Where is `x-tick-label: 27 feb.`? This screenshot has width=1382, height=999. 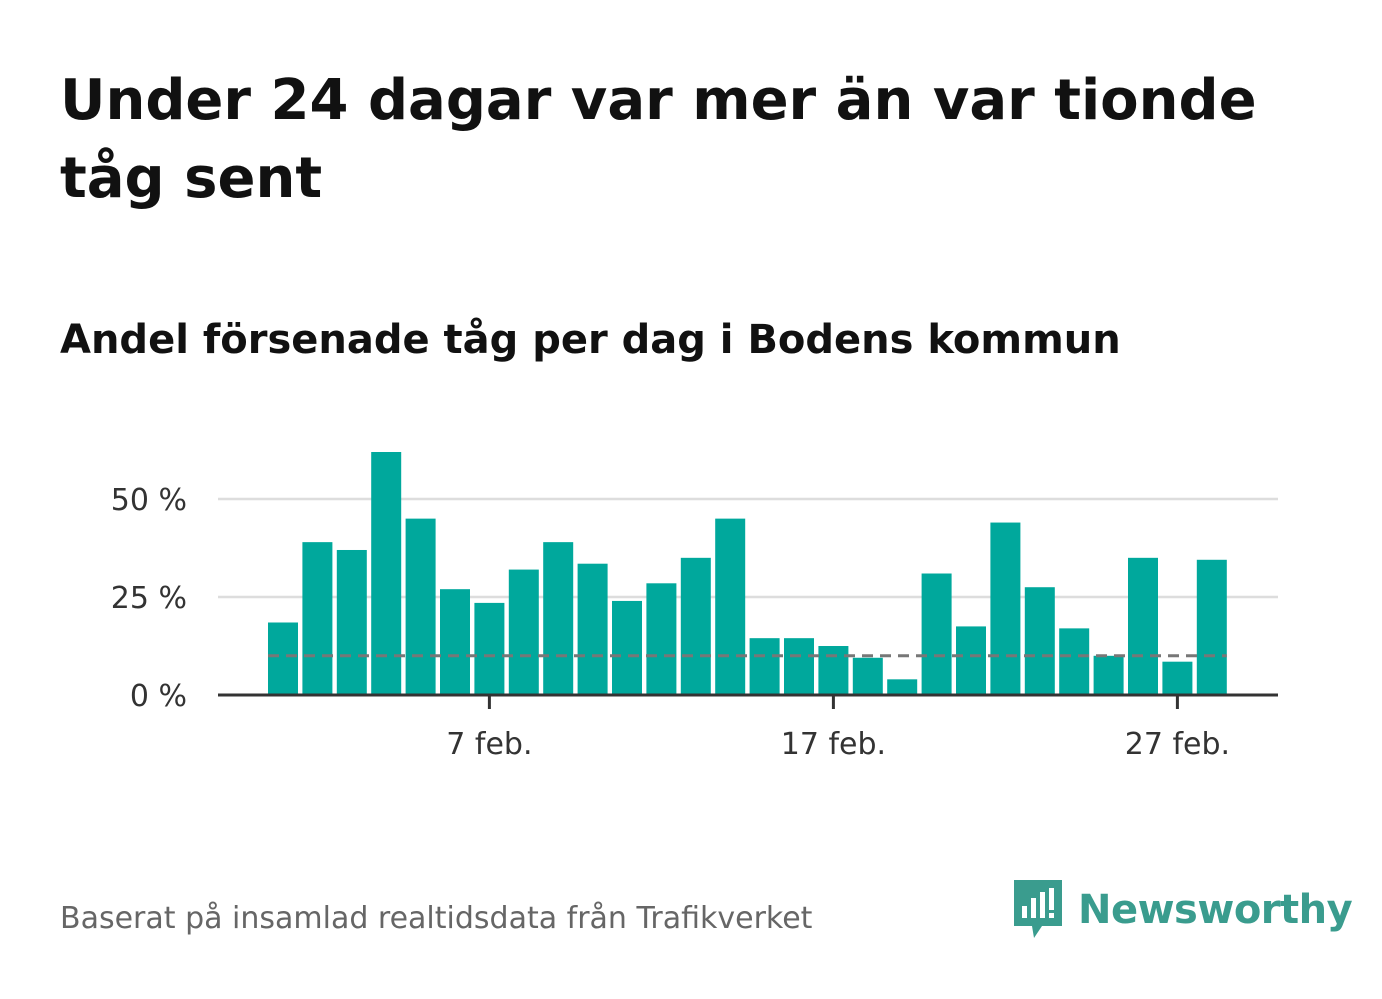 x-tick-label: 27 feb. is located at coordinates (1177, 744).